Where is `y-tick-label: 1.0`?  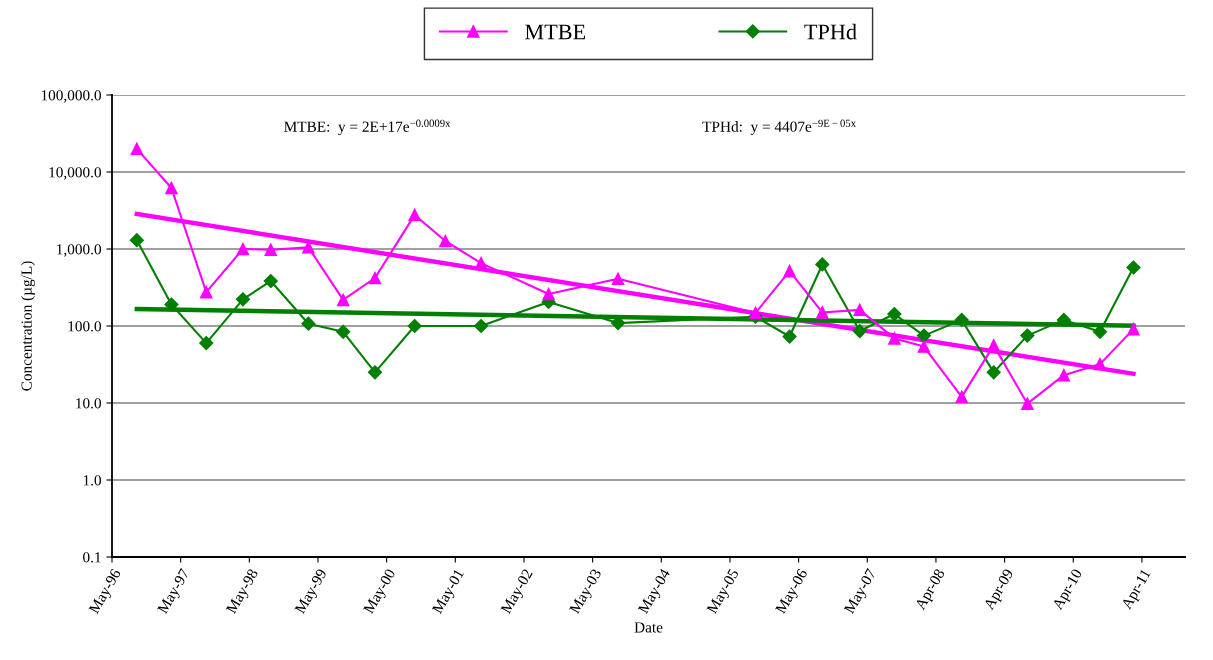 y-tick-label: 1.0 is located at coordinates (92, 480).